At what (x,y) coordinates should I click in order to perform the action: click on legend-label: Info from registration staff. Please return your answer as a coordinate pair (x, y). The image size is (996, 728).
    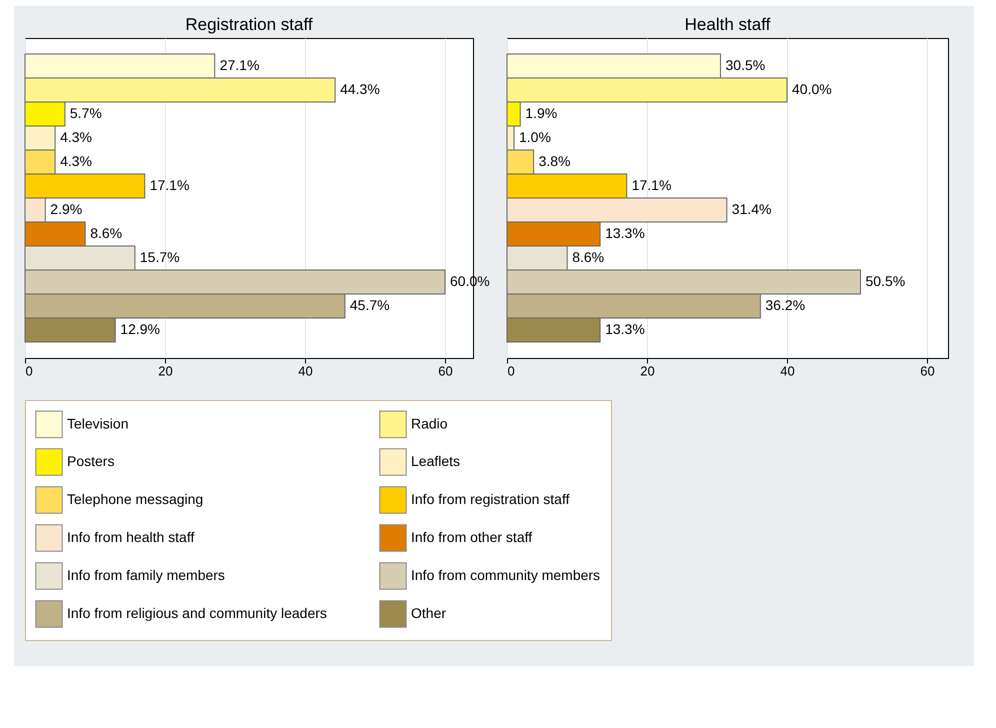
    Looking at the image, I should click on (490, 499).